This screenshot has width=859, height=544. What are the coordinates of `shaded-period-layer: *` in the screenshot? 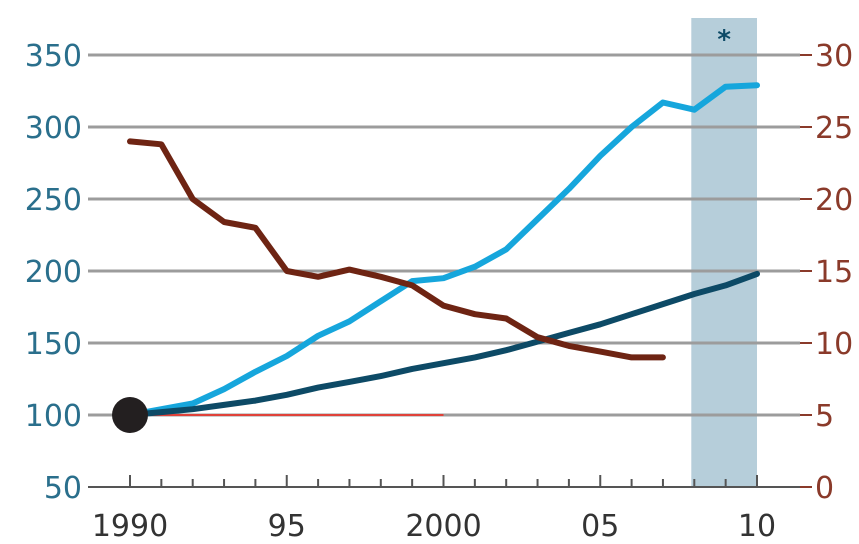 It's located at (724, 252).